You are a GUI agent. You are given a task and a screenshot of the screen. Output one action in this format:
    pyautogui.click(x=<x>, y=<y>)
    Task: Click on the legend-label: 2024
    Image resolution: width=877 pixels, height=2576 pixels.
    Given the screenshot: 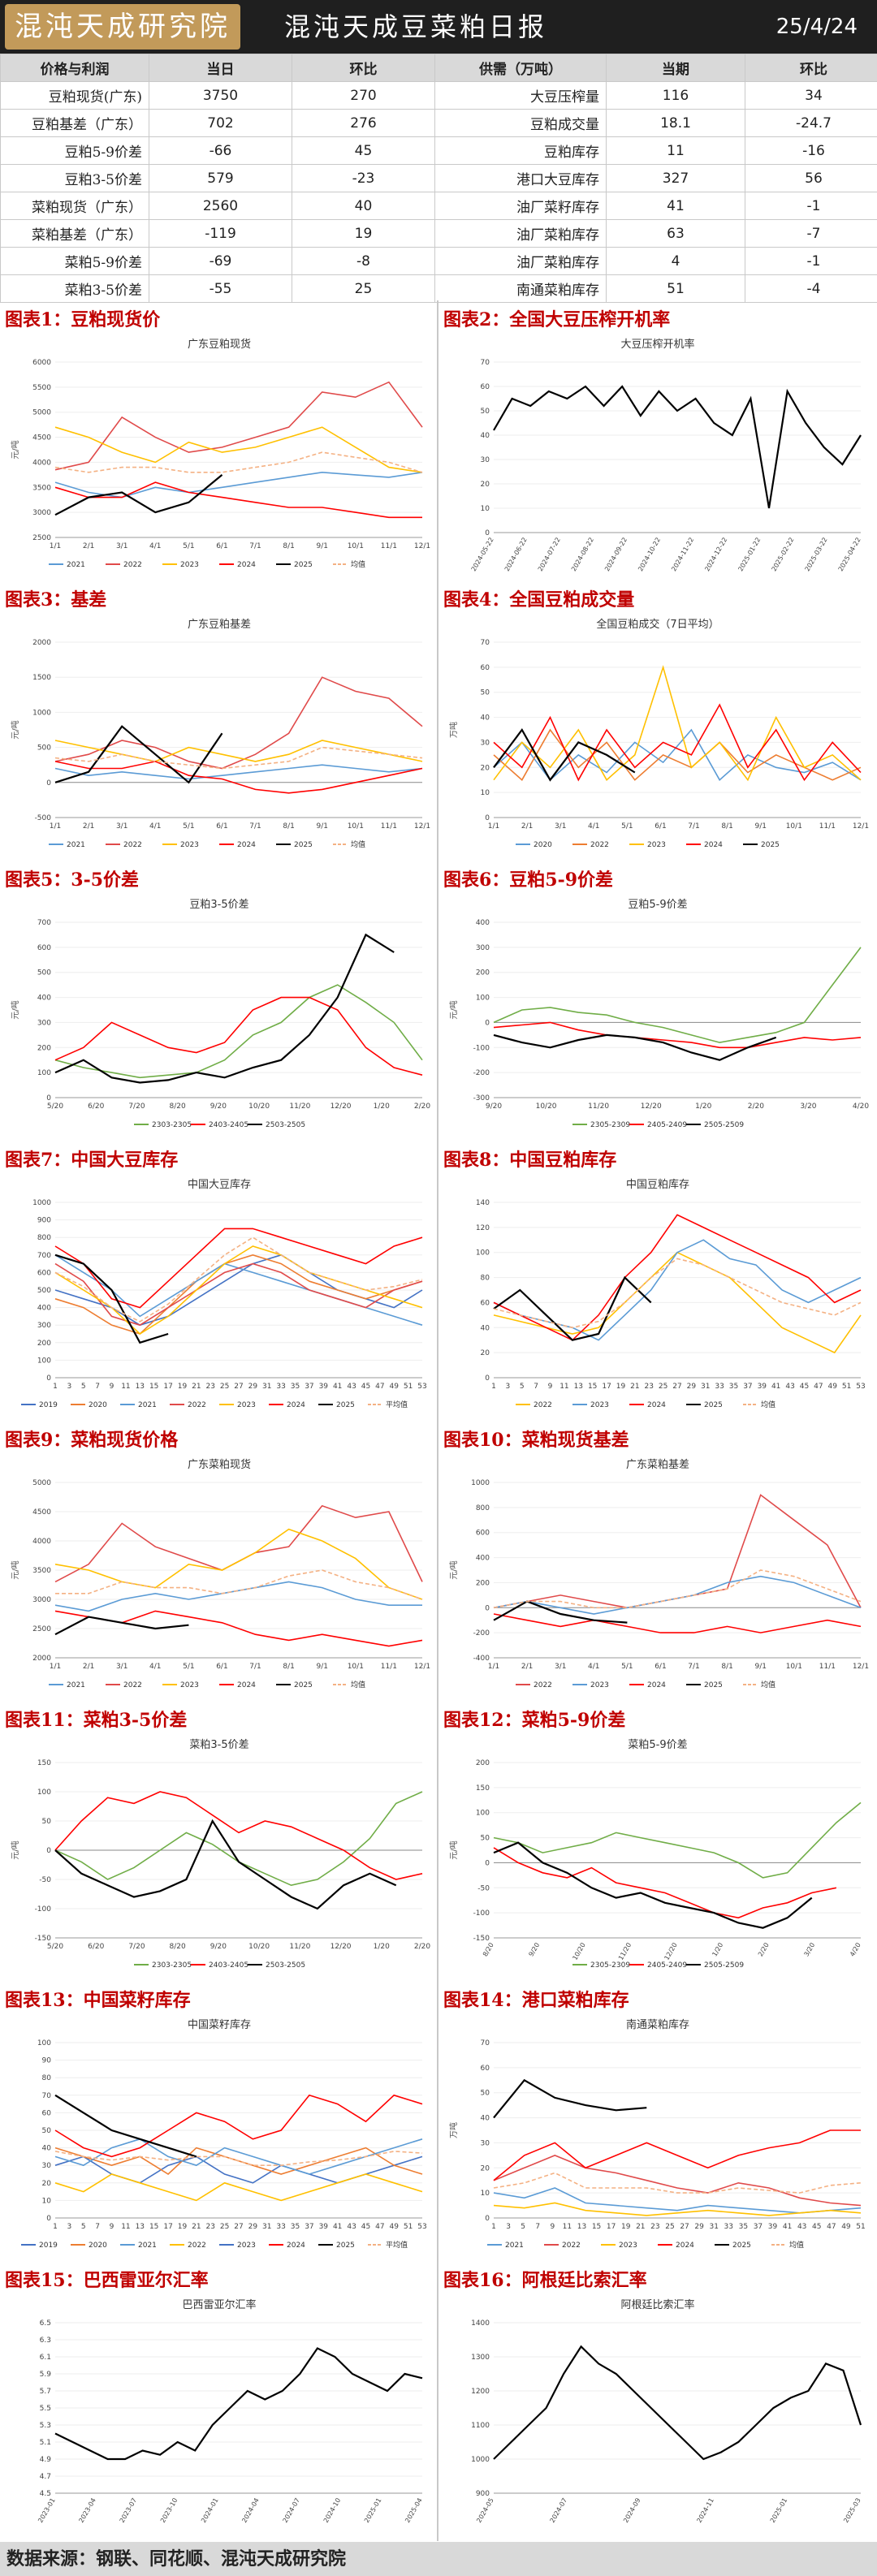 What is the action you would take?
    pyautogui.click(x=656, y=1685)
    